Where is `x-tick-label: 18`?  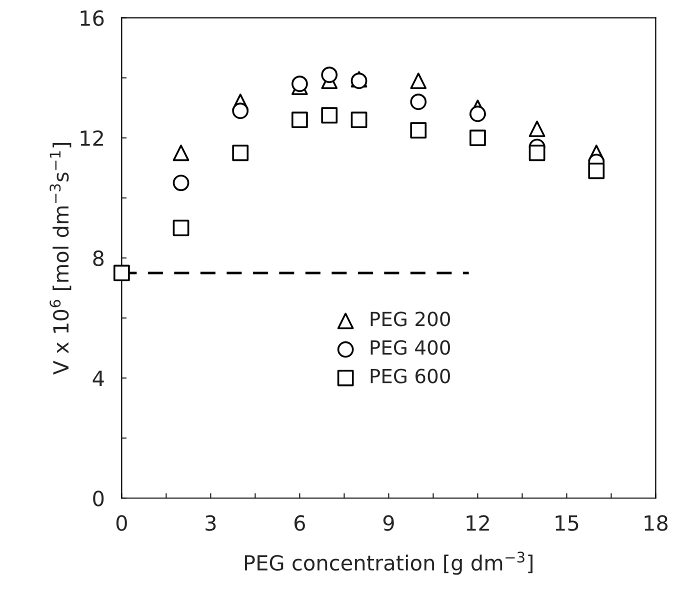 x-tick-label: 18 is located at coordinates (656, 523).